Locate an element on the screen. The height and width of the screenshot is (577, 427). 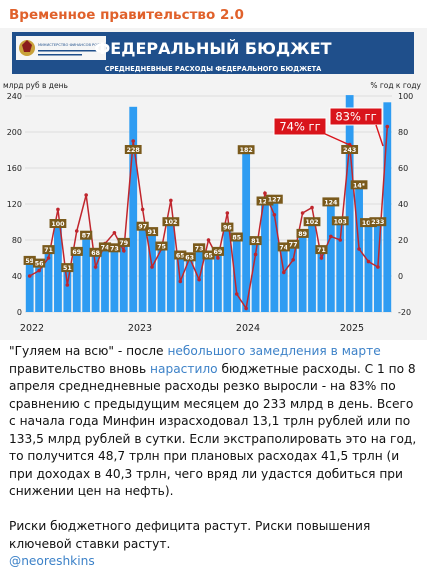
right-tick-label: 20 is located at coordinates (403, 240).